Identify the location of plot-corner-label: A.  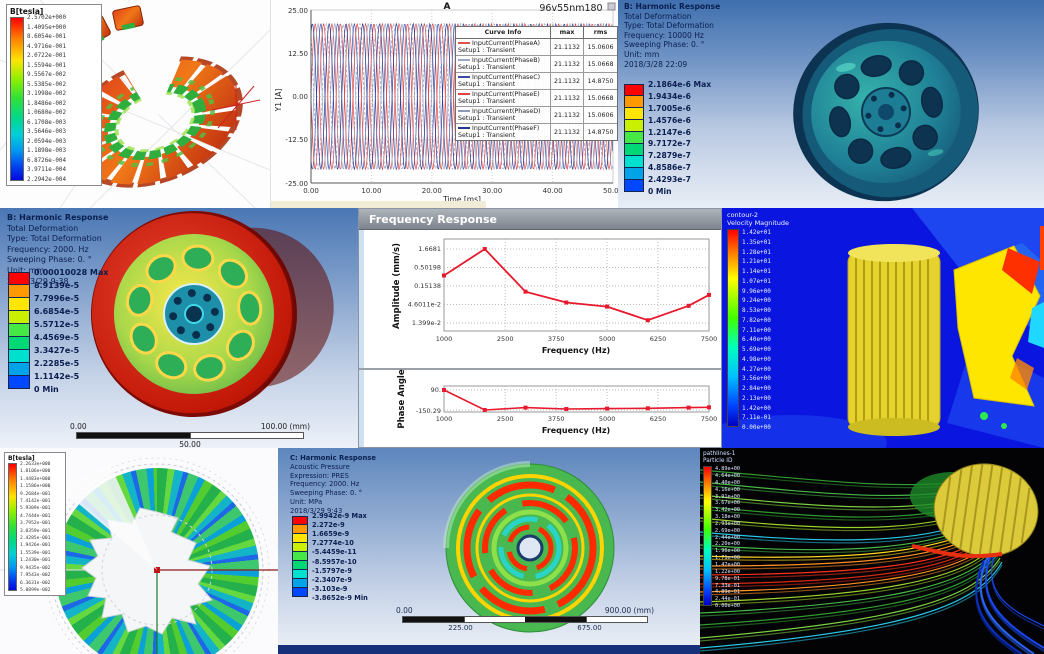
(447, 7).